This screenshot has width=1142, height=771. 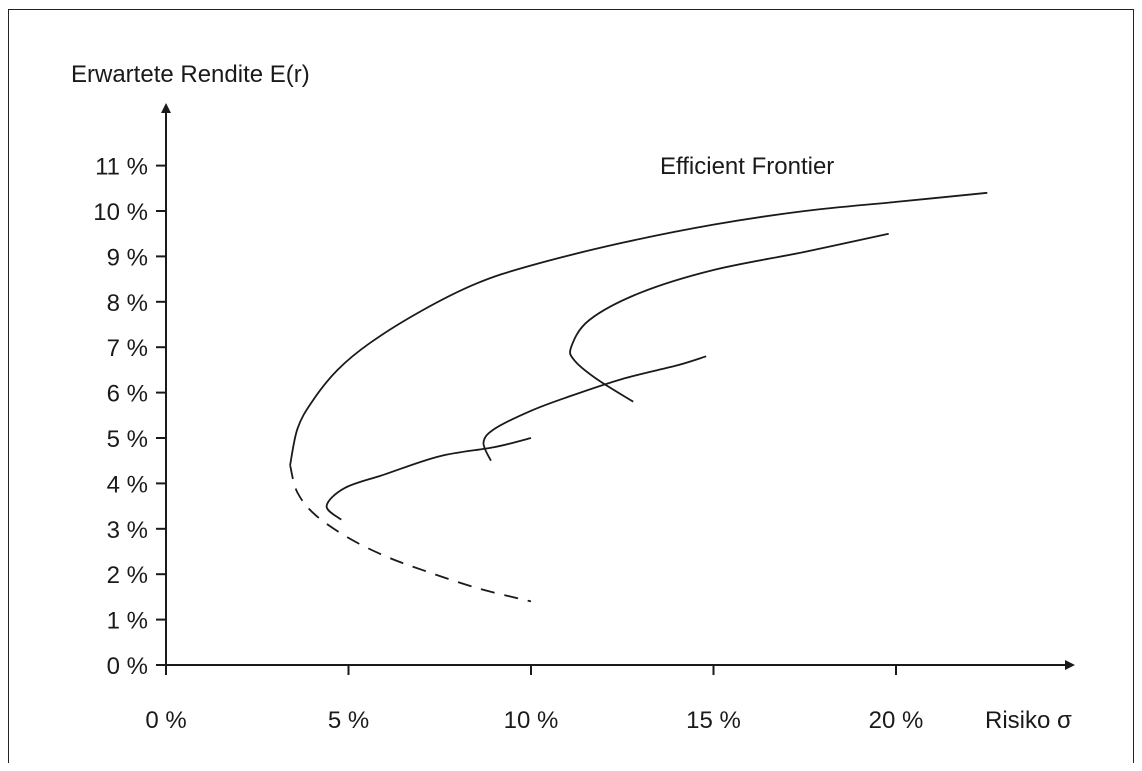 I want to click on frontier-annotation: Efficient Frontier, so click(x=747, y=166).